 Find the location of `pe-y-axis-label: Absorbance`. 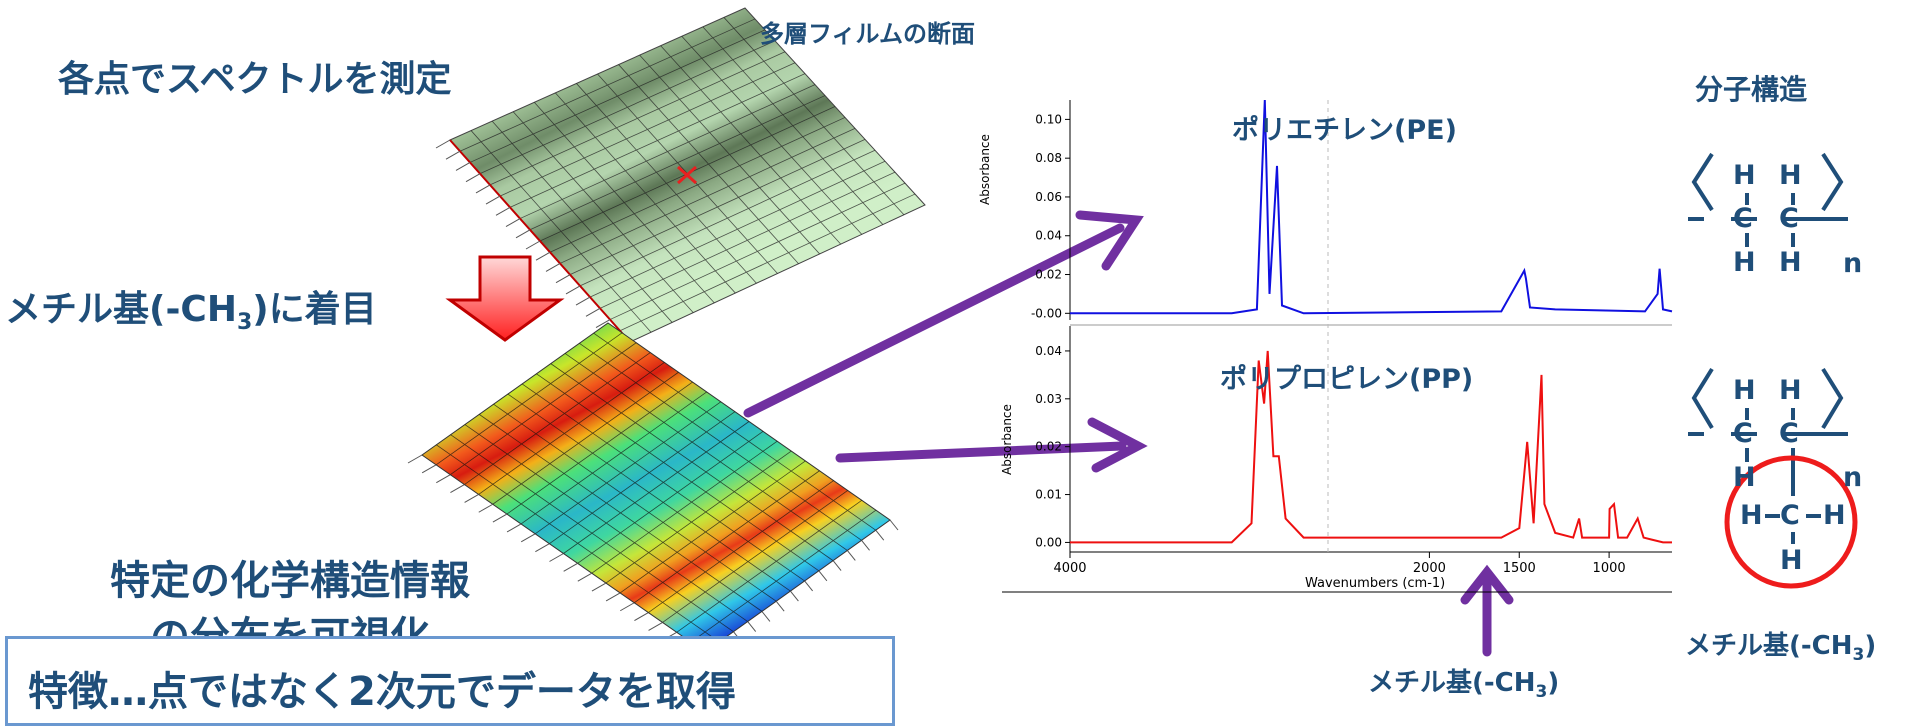

pe-y-axis-label: Absorbance is located at coordinates (985, 169).